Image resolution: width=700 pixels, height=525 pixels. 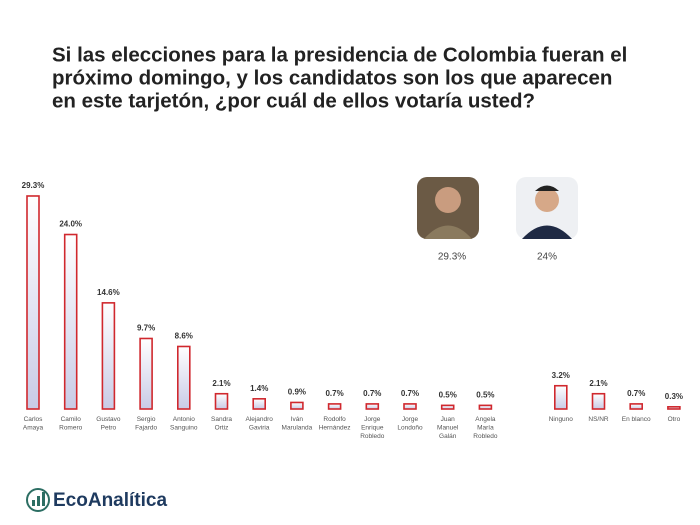 I want to click on x-tick-label: En blanco, so click(x=636, y=419).